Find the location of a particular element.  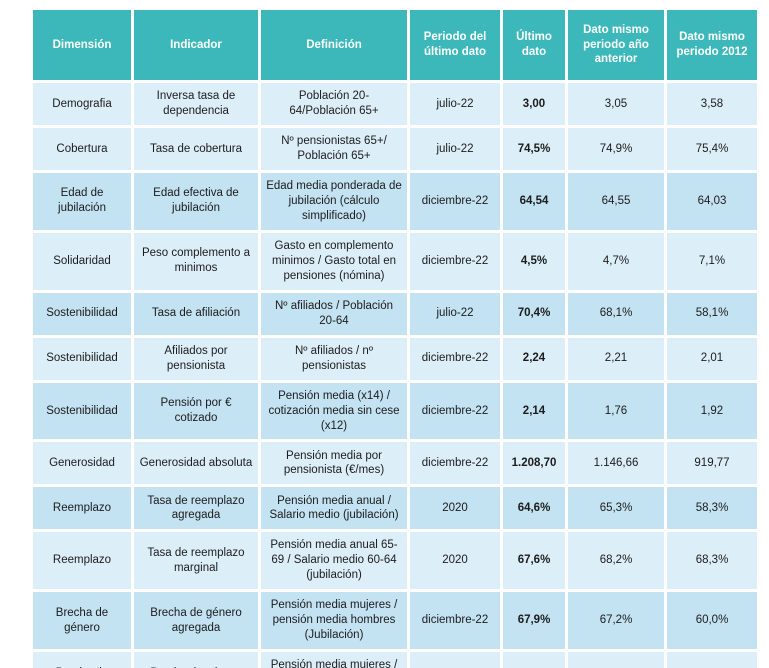

cell-periodo-2012: 70,9% is located at coordinates (712, 660).